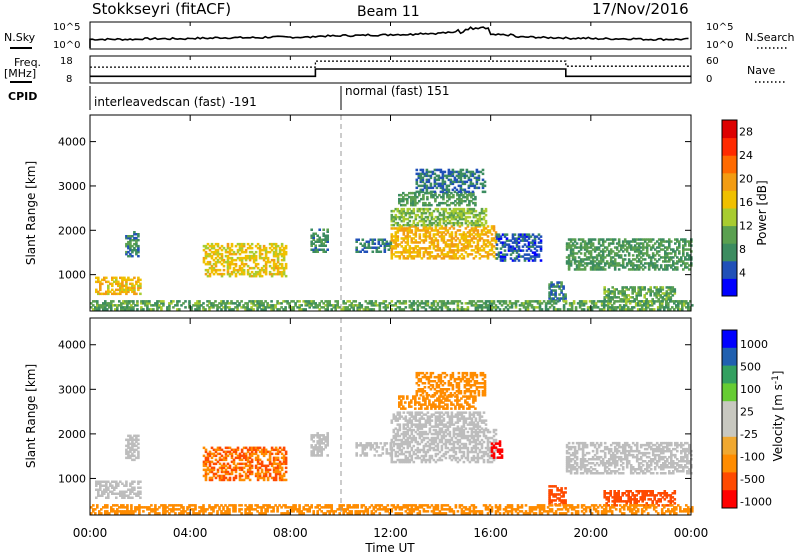 The image size is (800, 554). I want to click on y-tick-label: 2000, so click(72, 230).